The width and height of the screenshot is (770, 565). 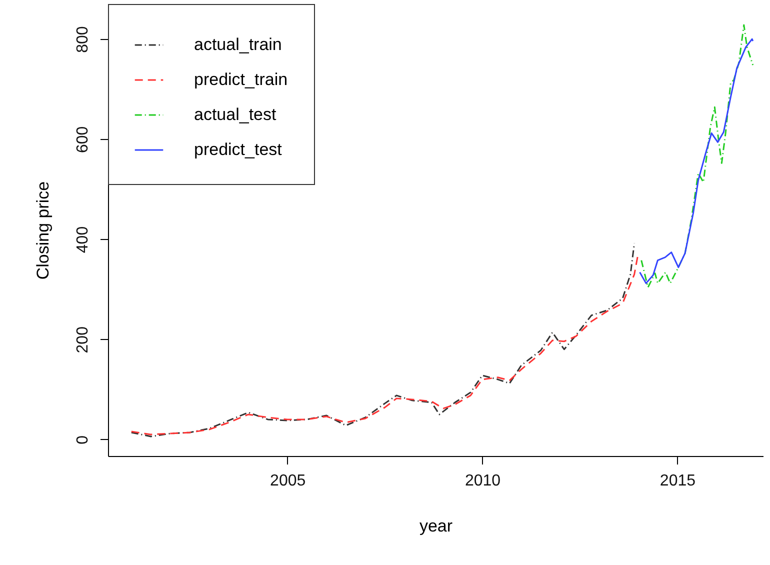 What do you see at coordinates (43, 230) in the screenshot?
I see `y-axis-title: Closing price` at bounding box center [43, 230].